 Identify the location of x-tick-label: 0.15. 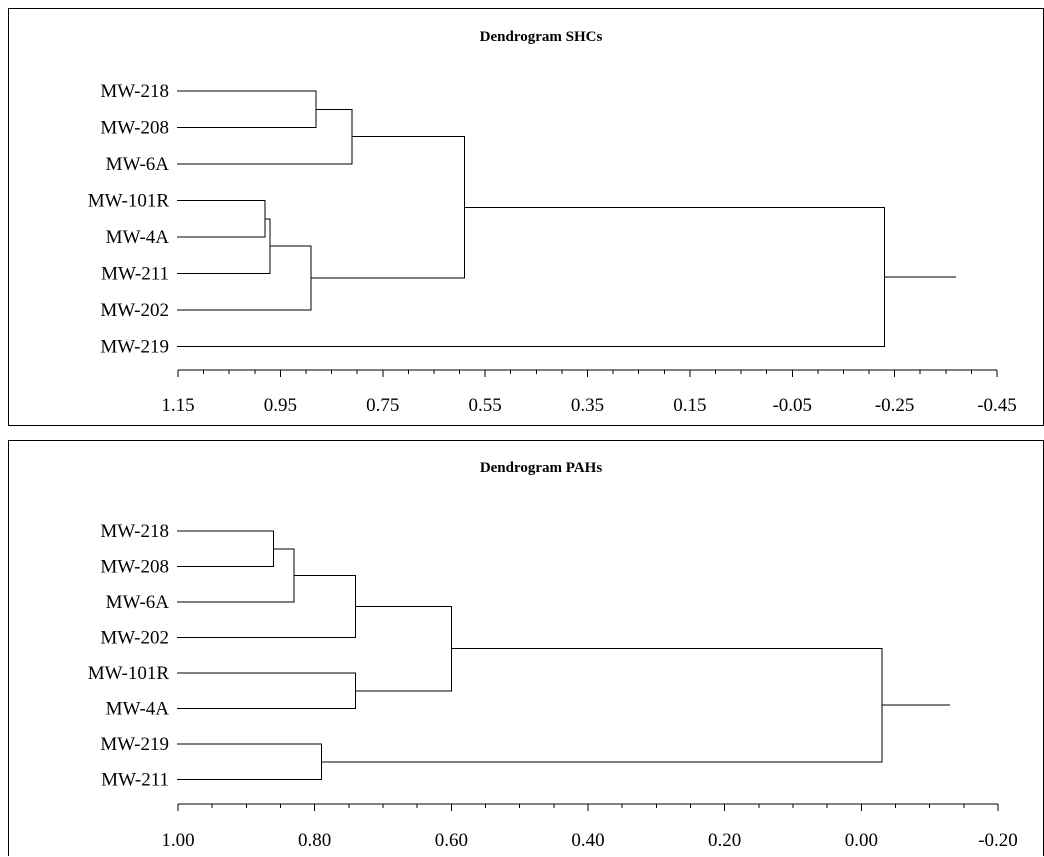
(689, 405).